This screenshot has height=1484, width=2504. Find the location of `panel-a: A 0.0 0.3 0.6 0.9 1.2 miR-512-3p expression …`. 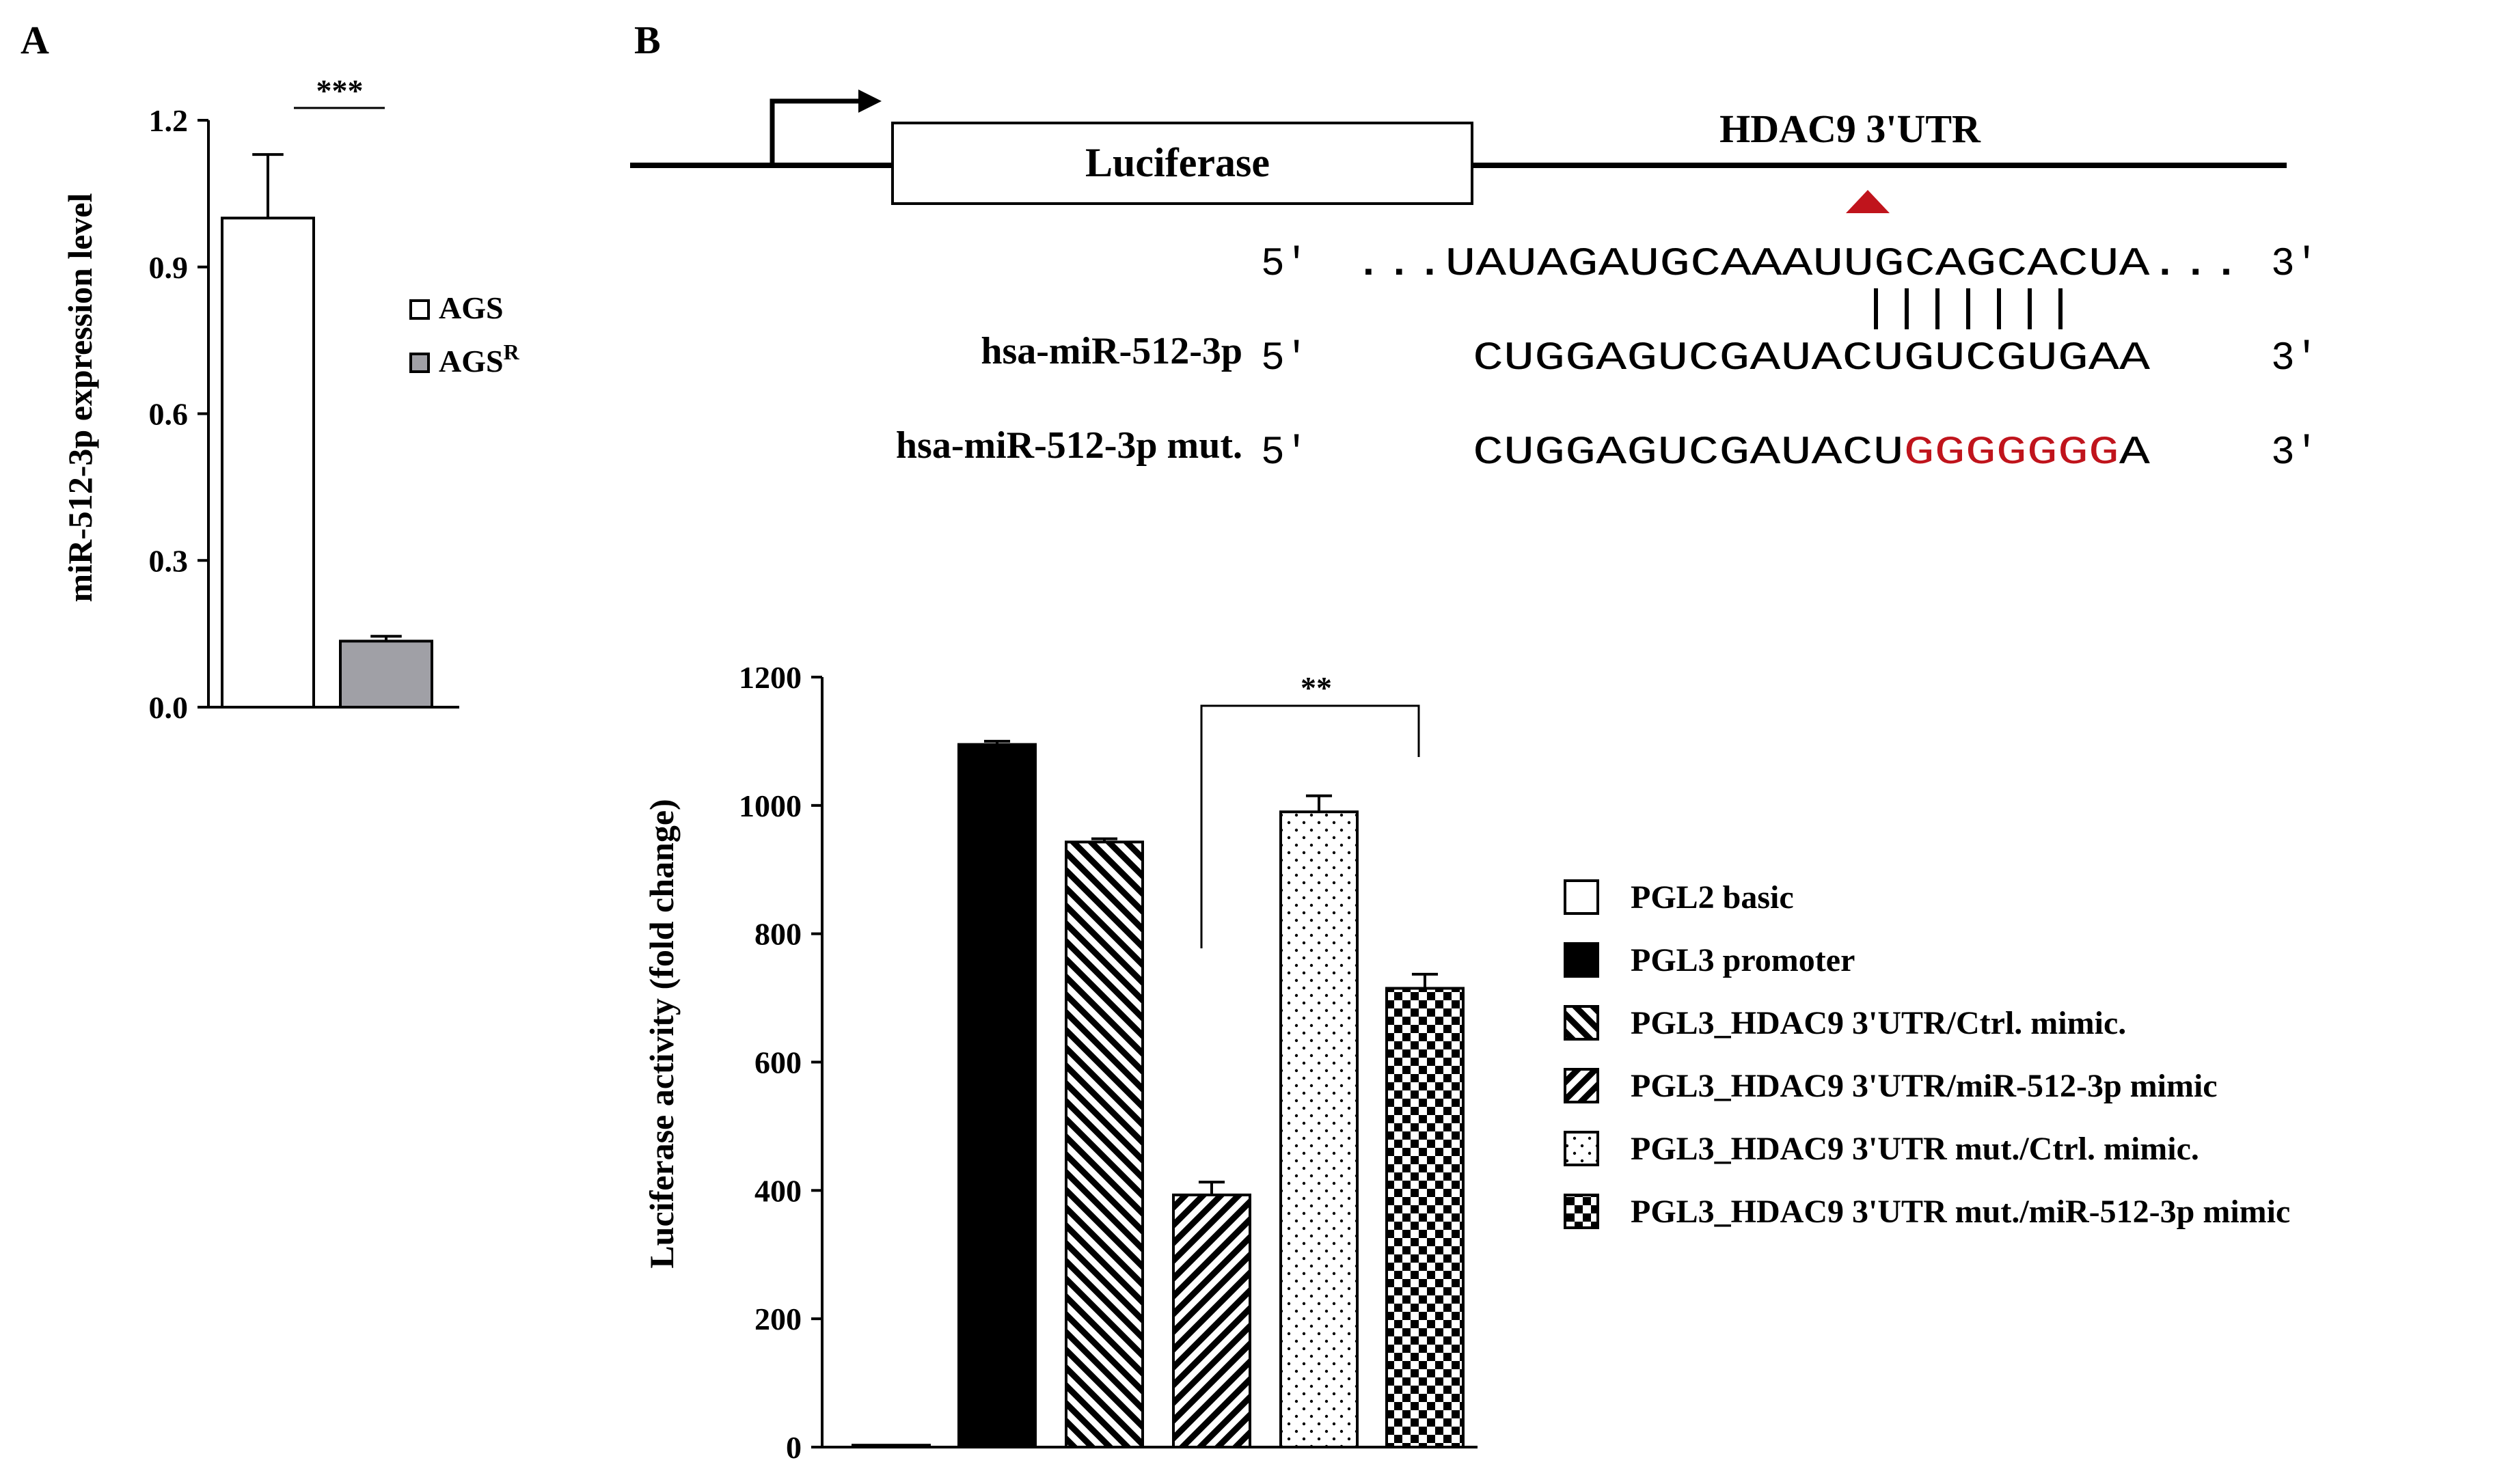

panel-a: A 0.0 0.3 0.6 0.9 1.2 miR-512-3p expression … is located at coordinates (270, 371).